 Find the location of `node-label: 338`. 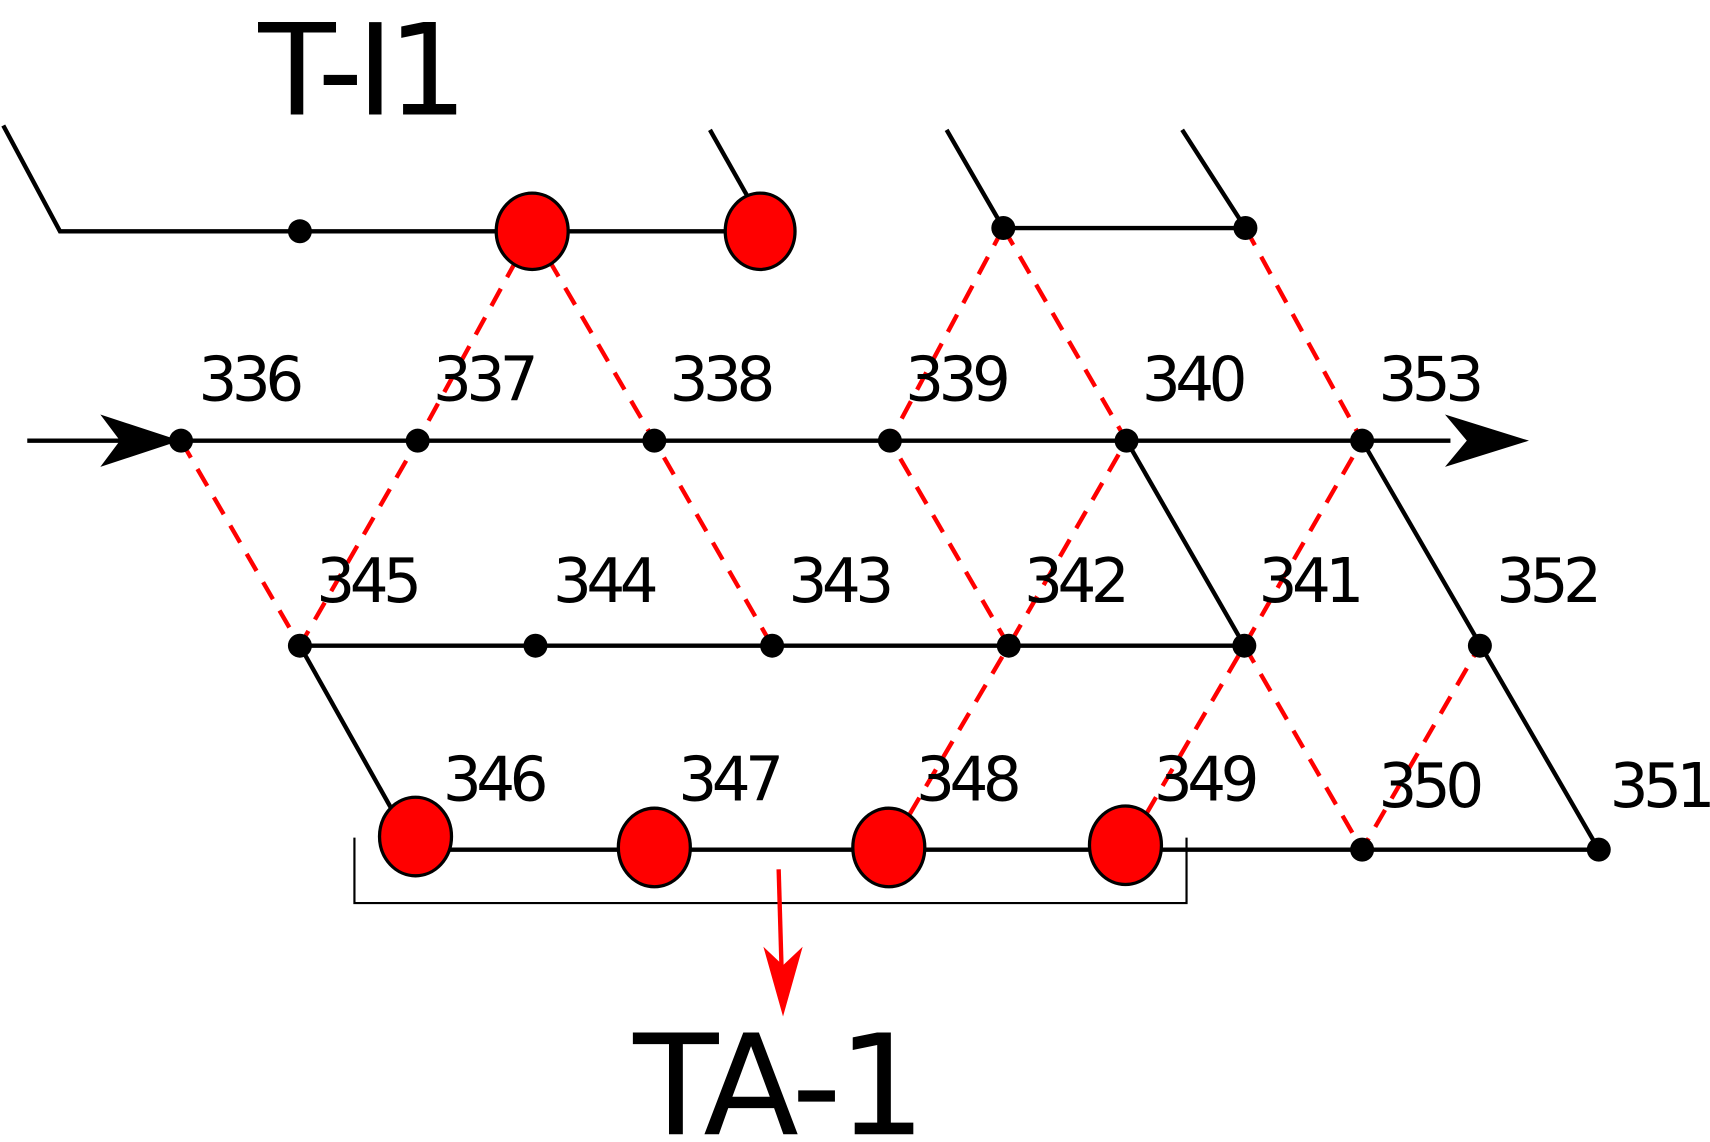

node-label: 338 is located at coordinates (721, 379).